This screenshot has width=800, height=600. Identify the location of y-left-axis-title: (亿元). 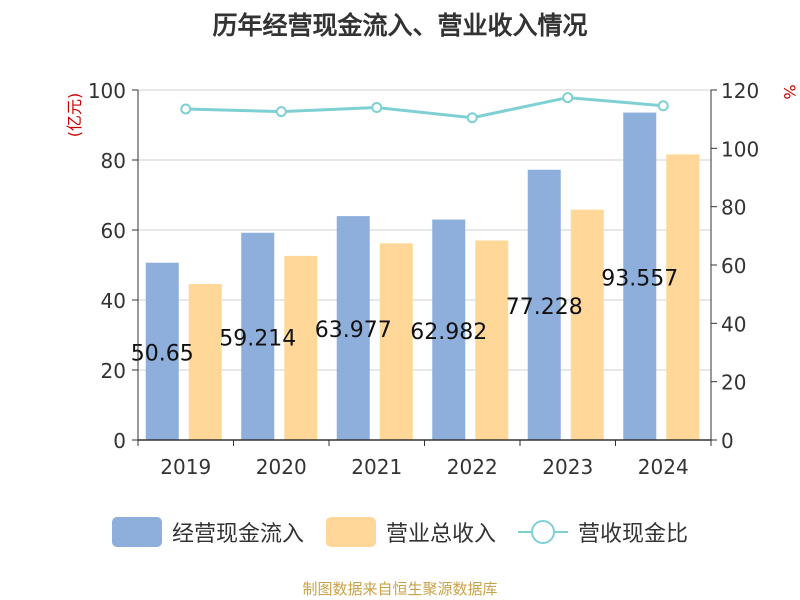
(74, 115).